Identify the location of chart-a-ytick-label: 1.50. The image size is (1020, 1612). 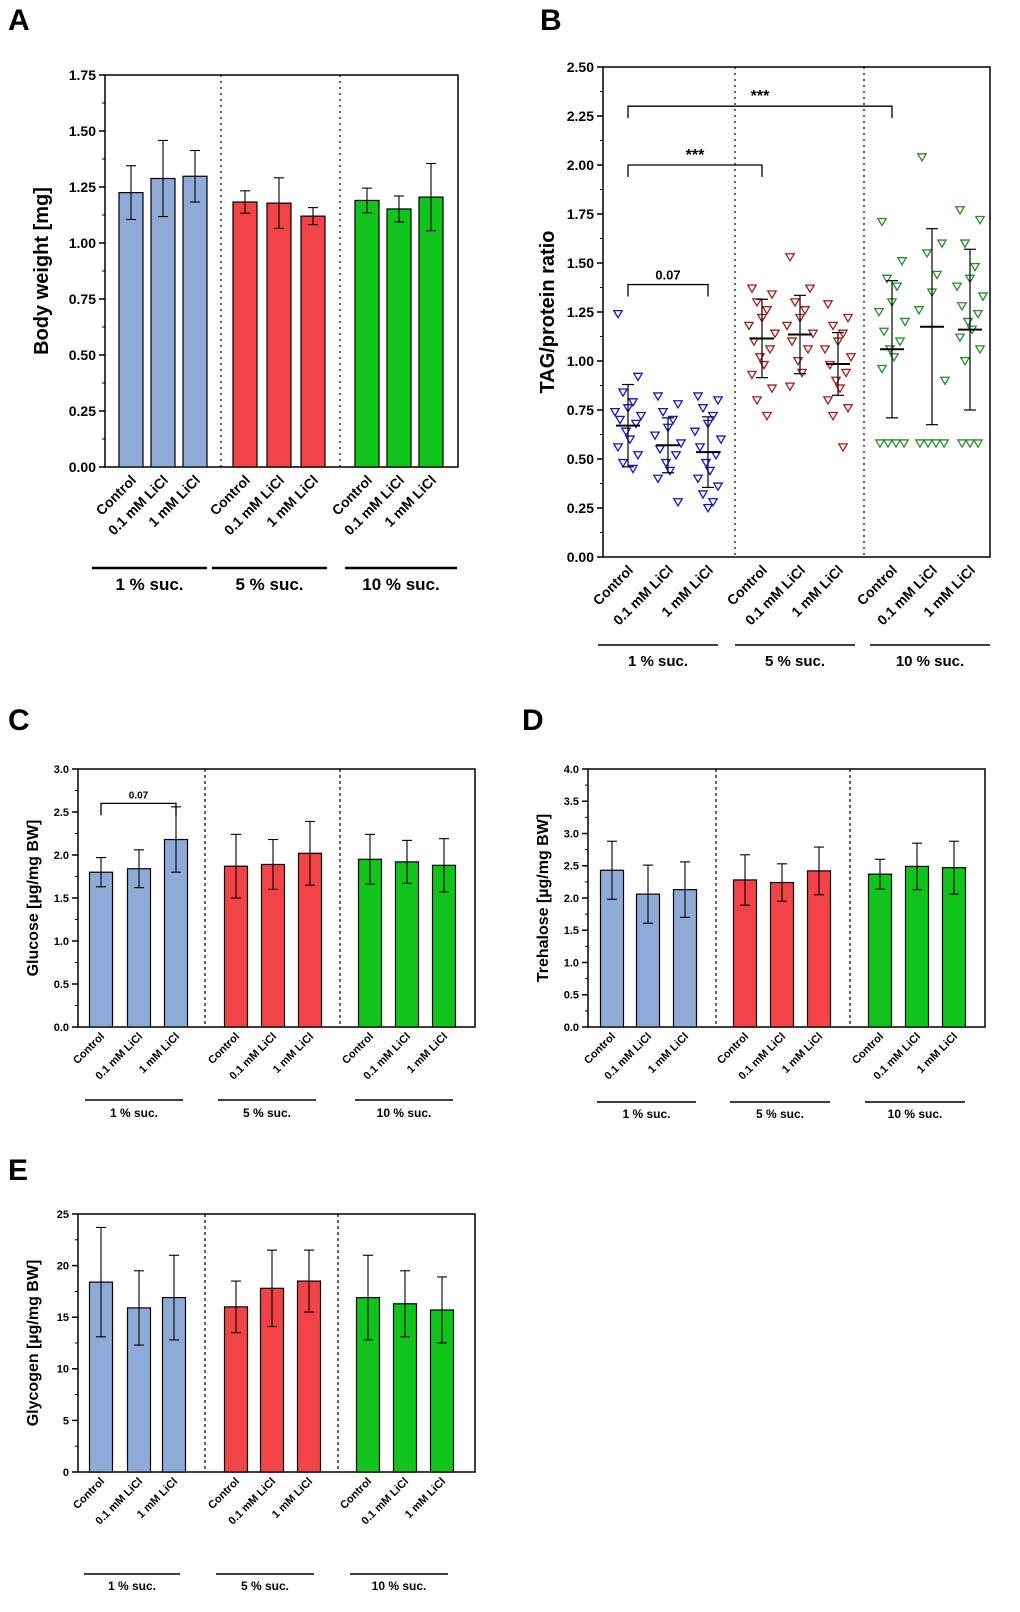
(82, 131).